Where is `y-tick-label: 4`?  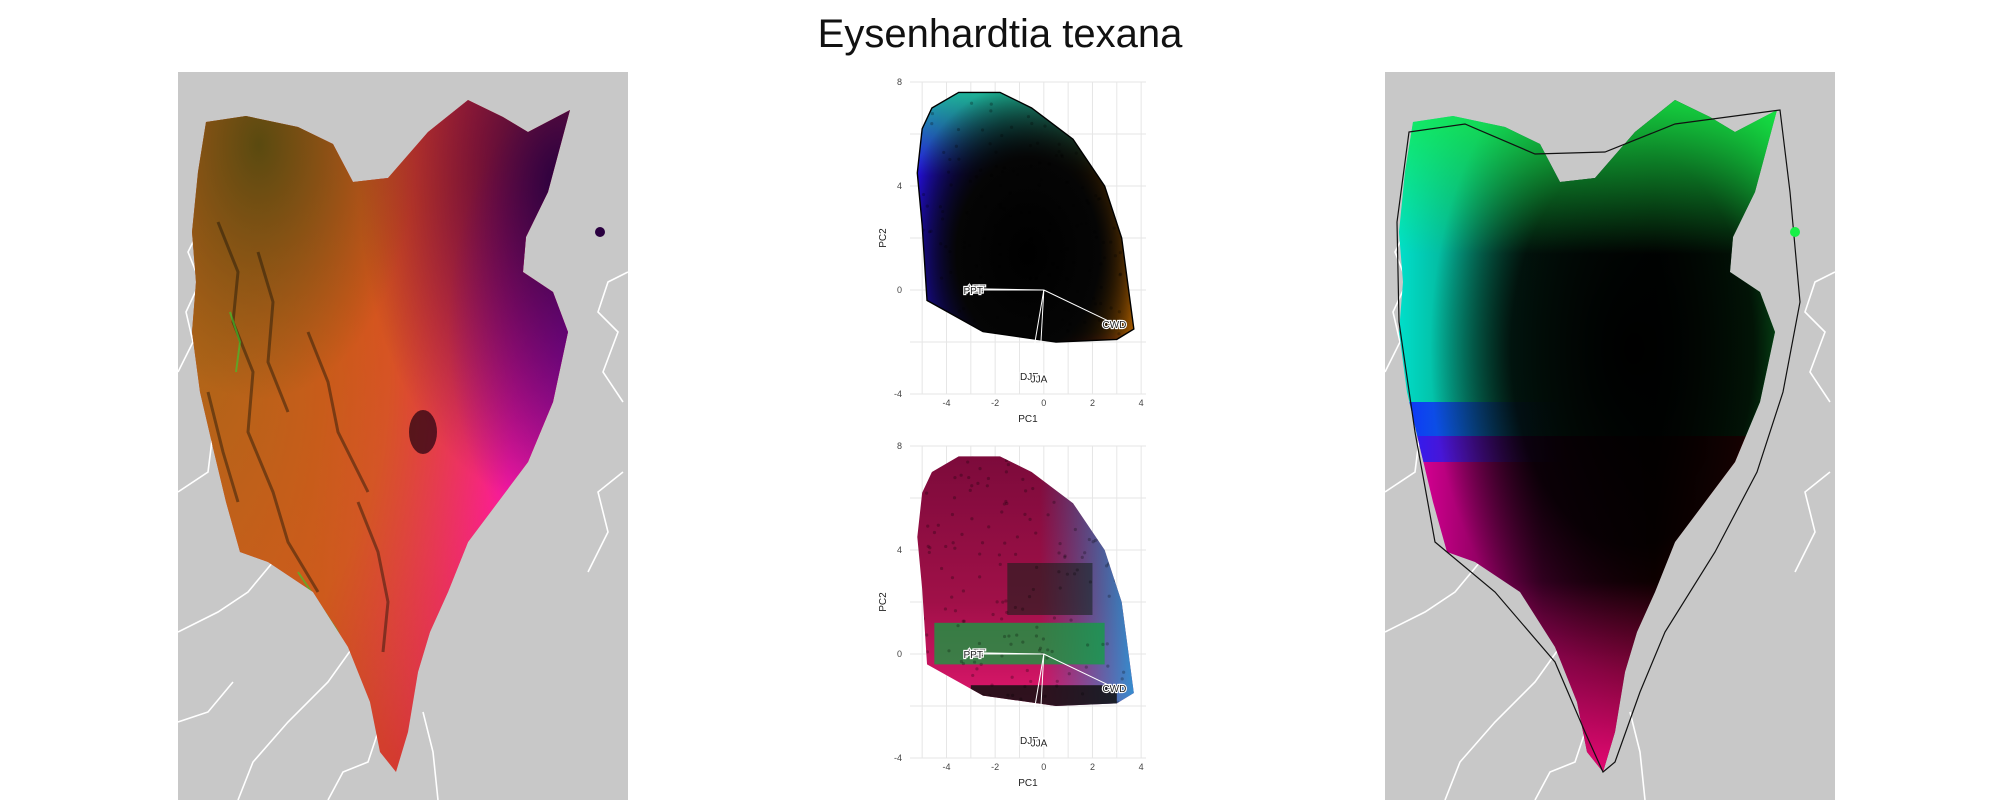
y-tick-label: 4 is located at coordinates (899, 186).